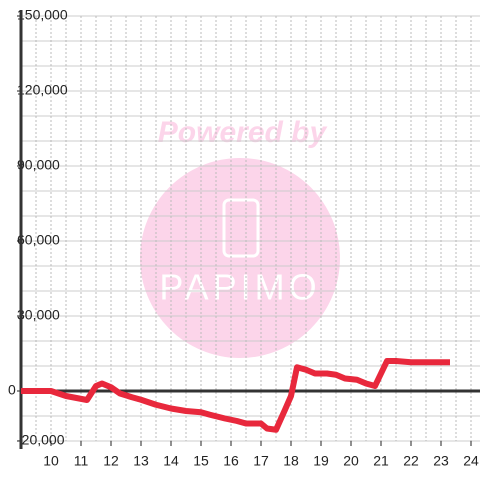 This screenshot has width=480, height=480. What do you see at coordinates (12, 390) in the screenshot?
I see `y-tick-label: 0` at bounding box center [12, 390].